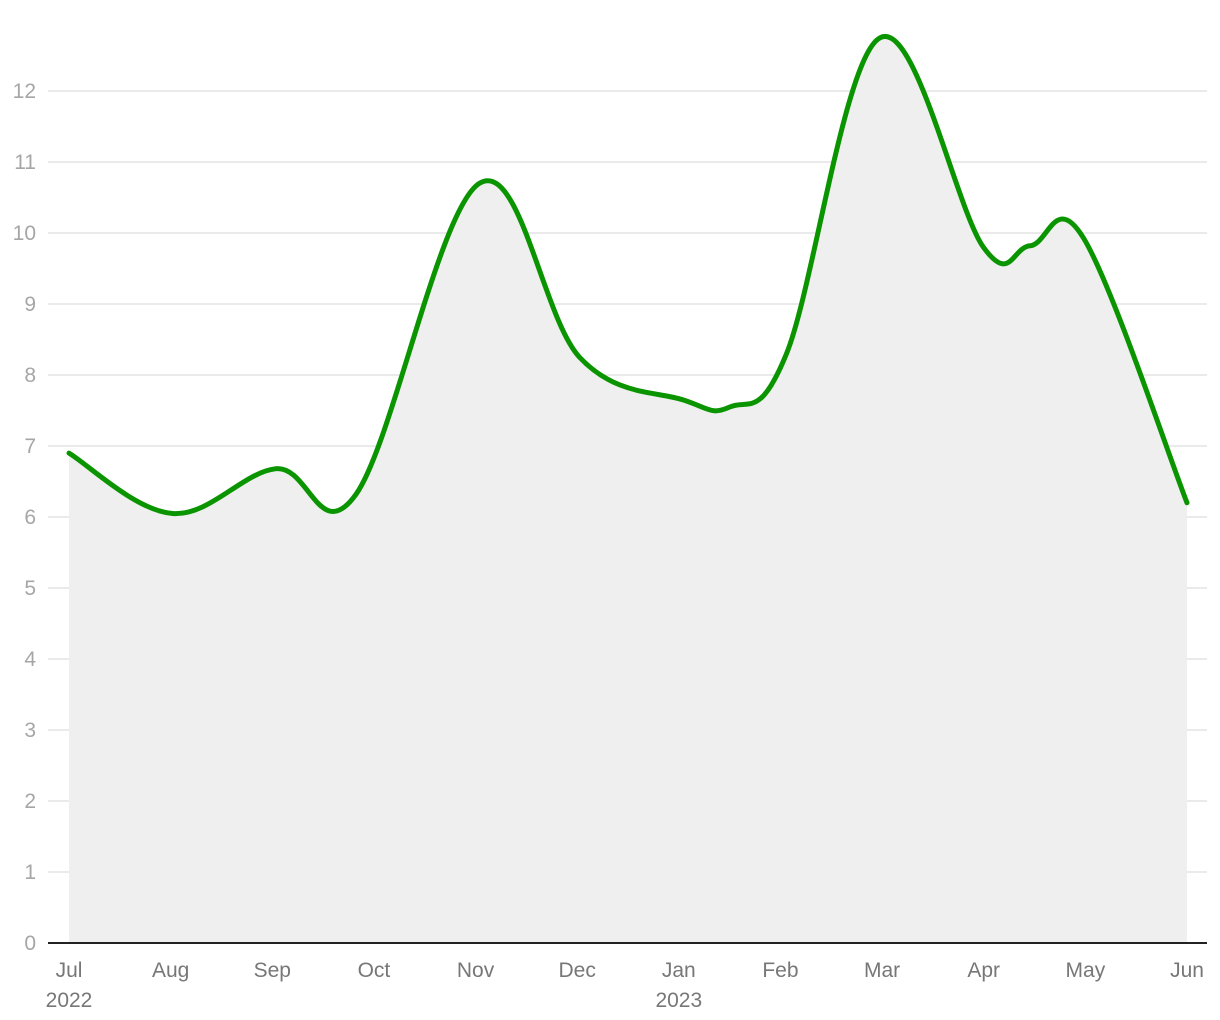  Describe the element at coordinates (24, 91) in the screenshot. I see `y-tick-label-12: 12` at that location.